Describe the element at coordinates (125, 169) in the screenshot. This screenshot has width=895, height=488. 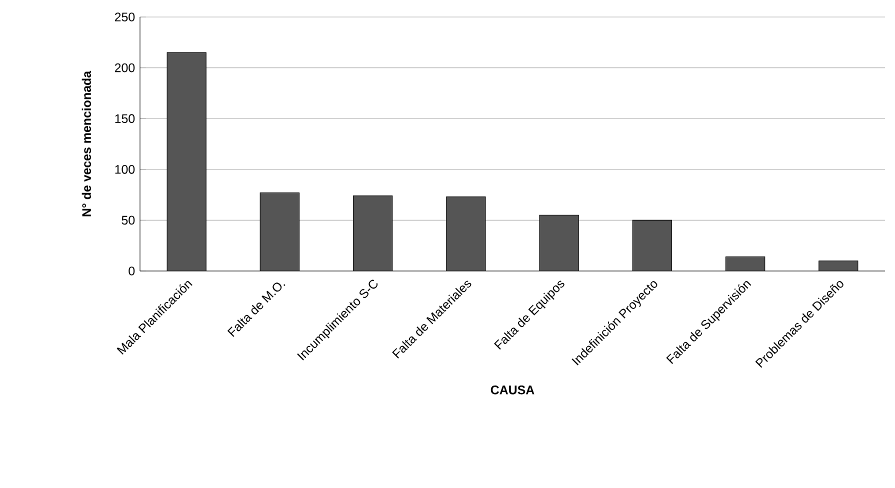
I see `y-tick-label: 100` at that location.